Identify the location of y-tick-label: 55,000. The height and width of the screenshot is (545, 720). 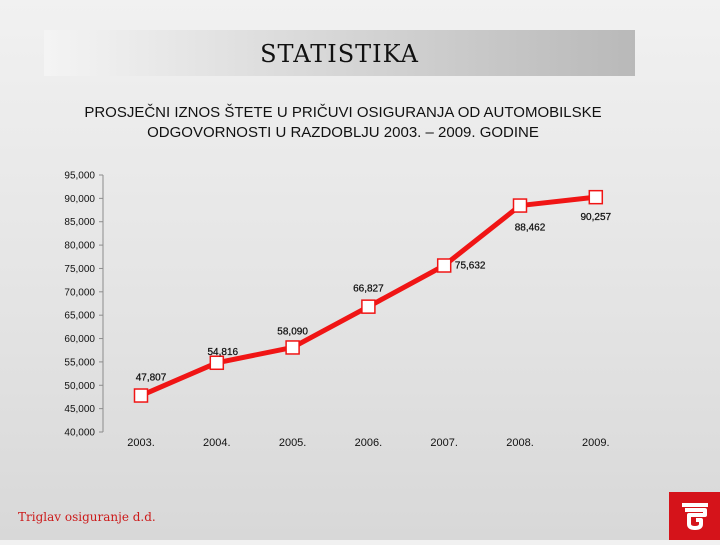
(79, 362).